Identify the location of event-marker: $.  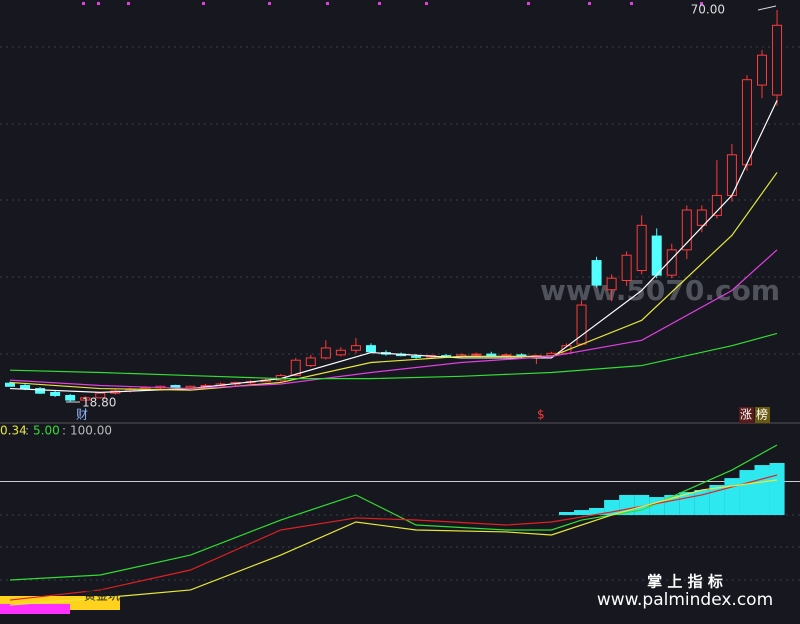
(541, 415).